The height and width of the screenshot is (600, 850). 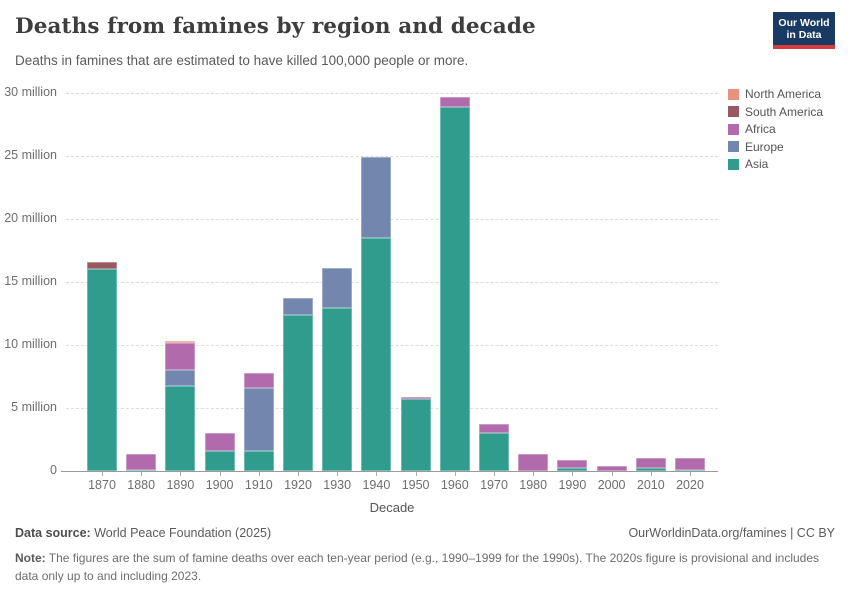 I want to click on bar-2020-africa, so click(x=690, y=464).